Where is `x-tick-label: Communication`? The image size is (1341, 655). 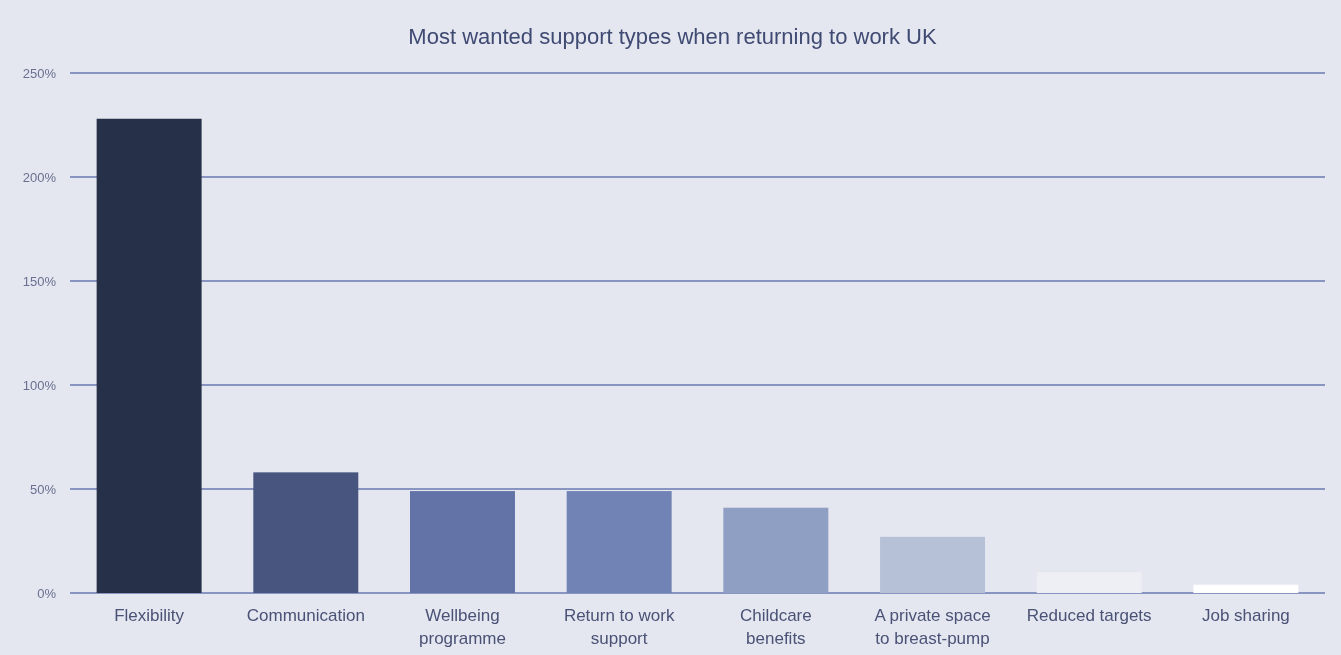 x-tick-label: Communication is located at coordinates (305, 615).